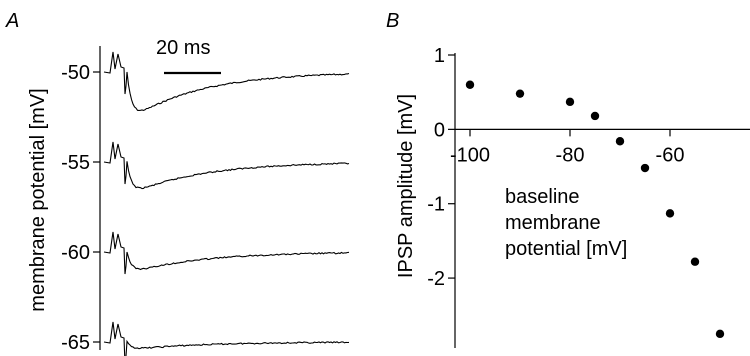 The height and width of the screenshot is (356, 750). I want to click on panel-a-label: A, so click(12, 21).